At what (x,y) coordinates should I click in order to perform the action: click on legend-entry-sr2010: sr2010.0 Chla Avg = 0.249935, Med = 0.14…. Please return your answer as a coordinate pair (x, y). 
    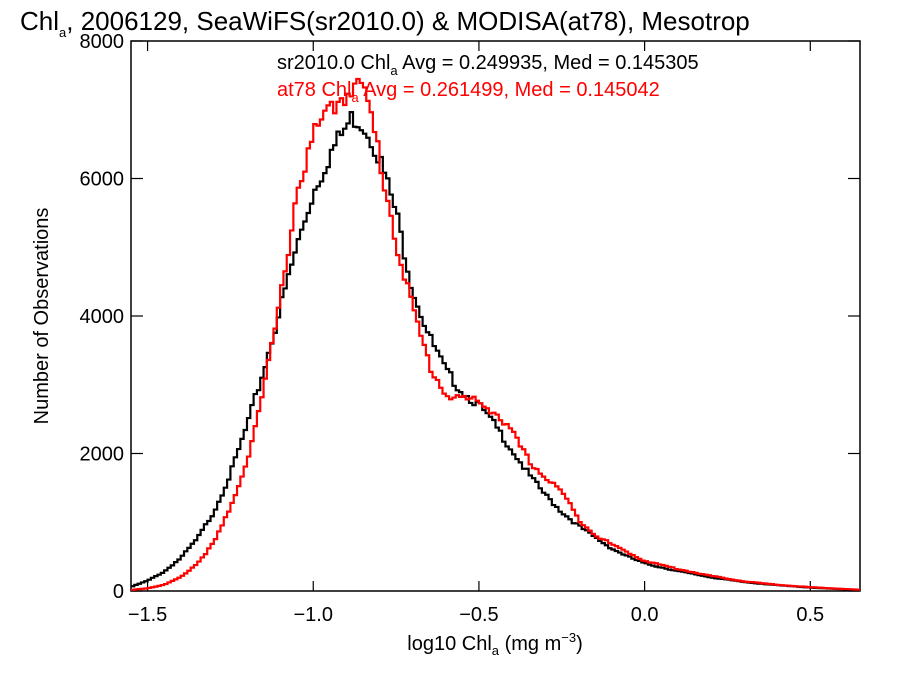
    Looking at the image, I should click on (488, 65).